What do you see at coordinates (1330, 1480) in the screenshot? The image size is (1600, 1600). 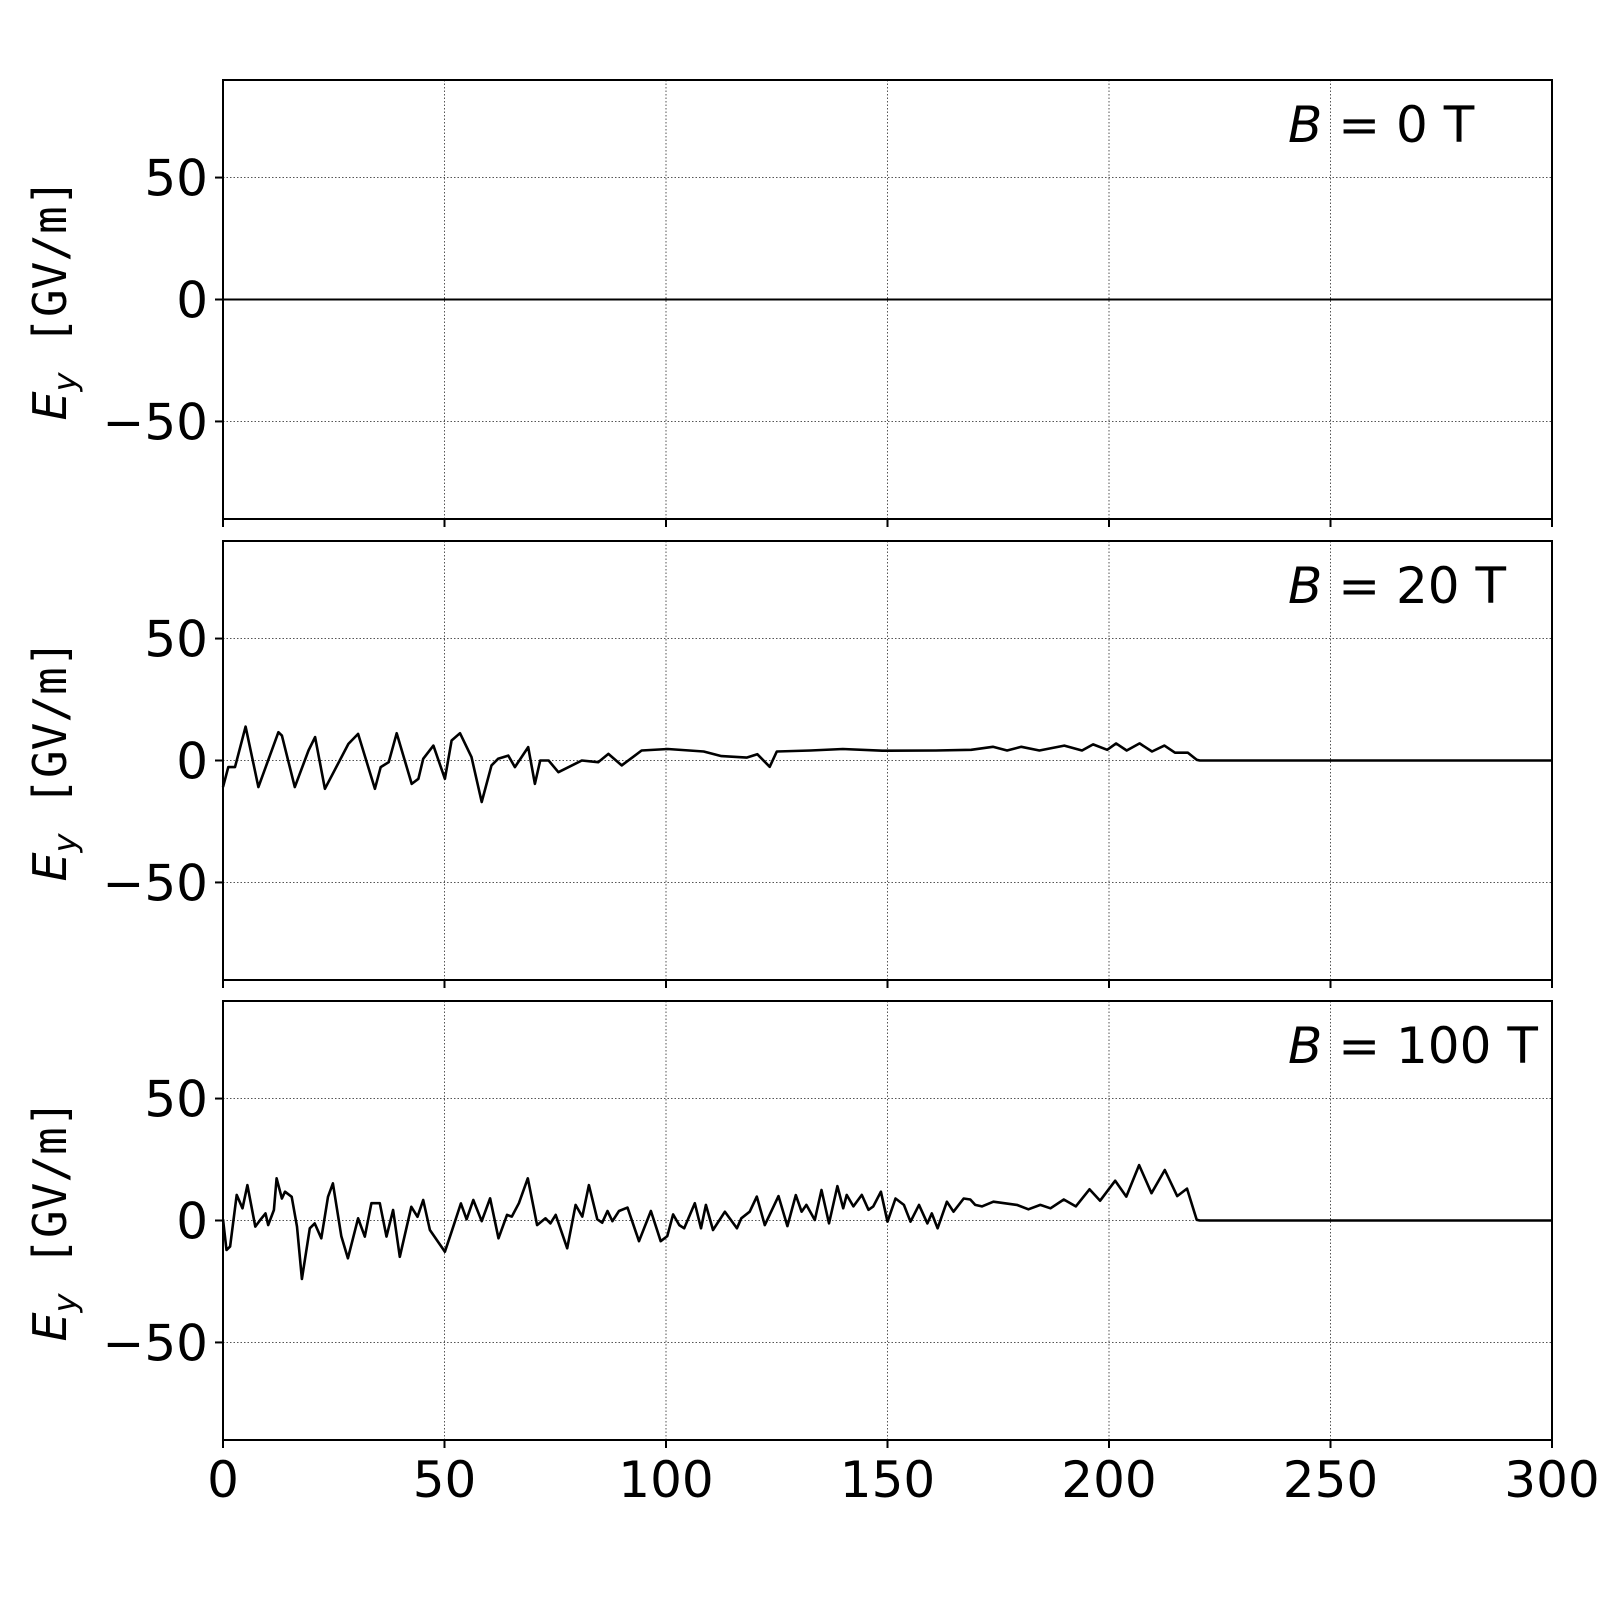 I see `x-tick-label: 250` at bounding box center [1330, 1480].